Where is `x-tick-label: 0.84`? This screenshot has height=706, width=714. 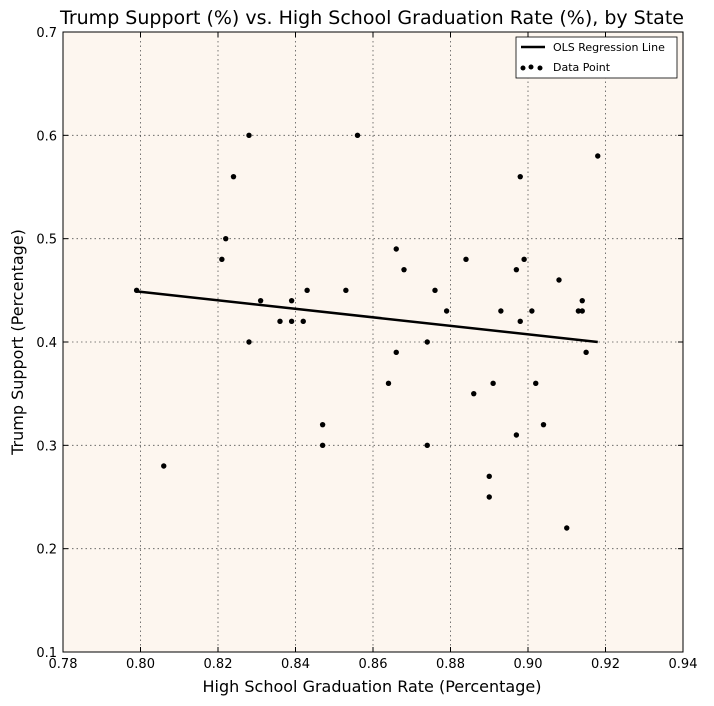
x-tick-label: 0.84 is located at coordinates (295, 664).